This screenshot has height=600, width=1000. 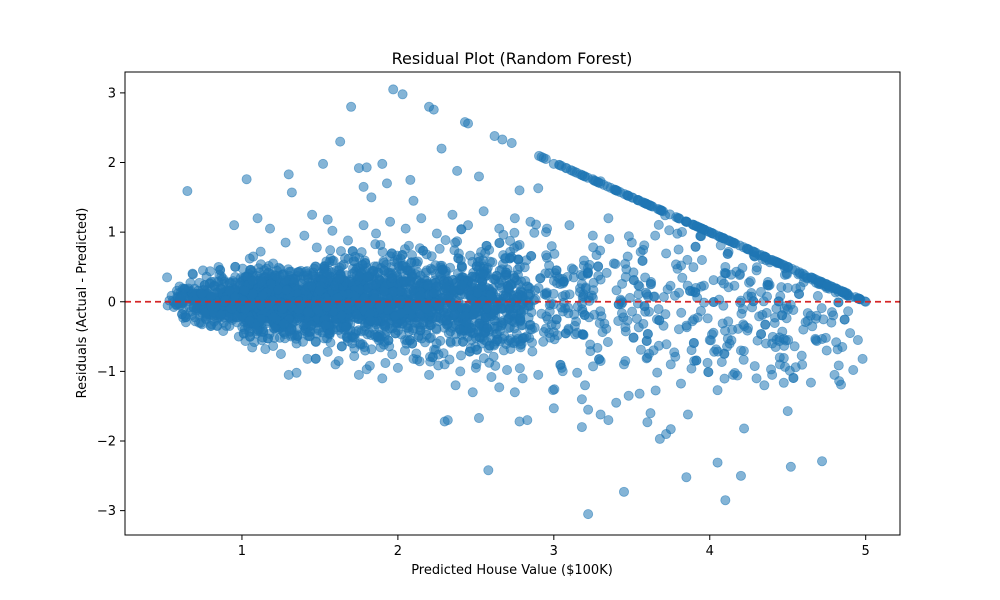 What do you see at coordinates (512, 58) in the screenshot?
I see `chart-title: Residual Plot (Random Forest)` at bounding box center [512, 58].